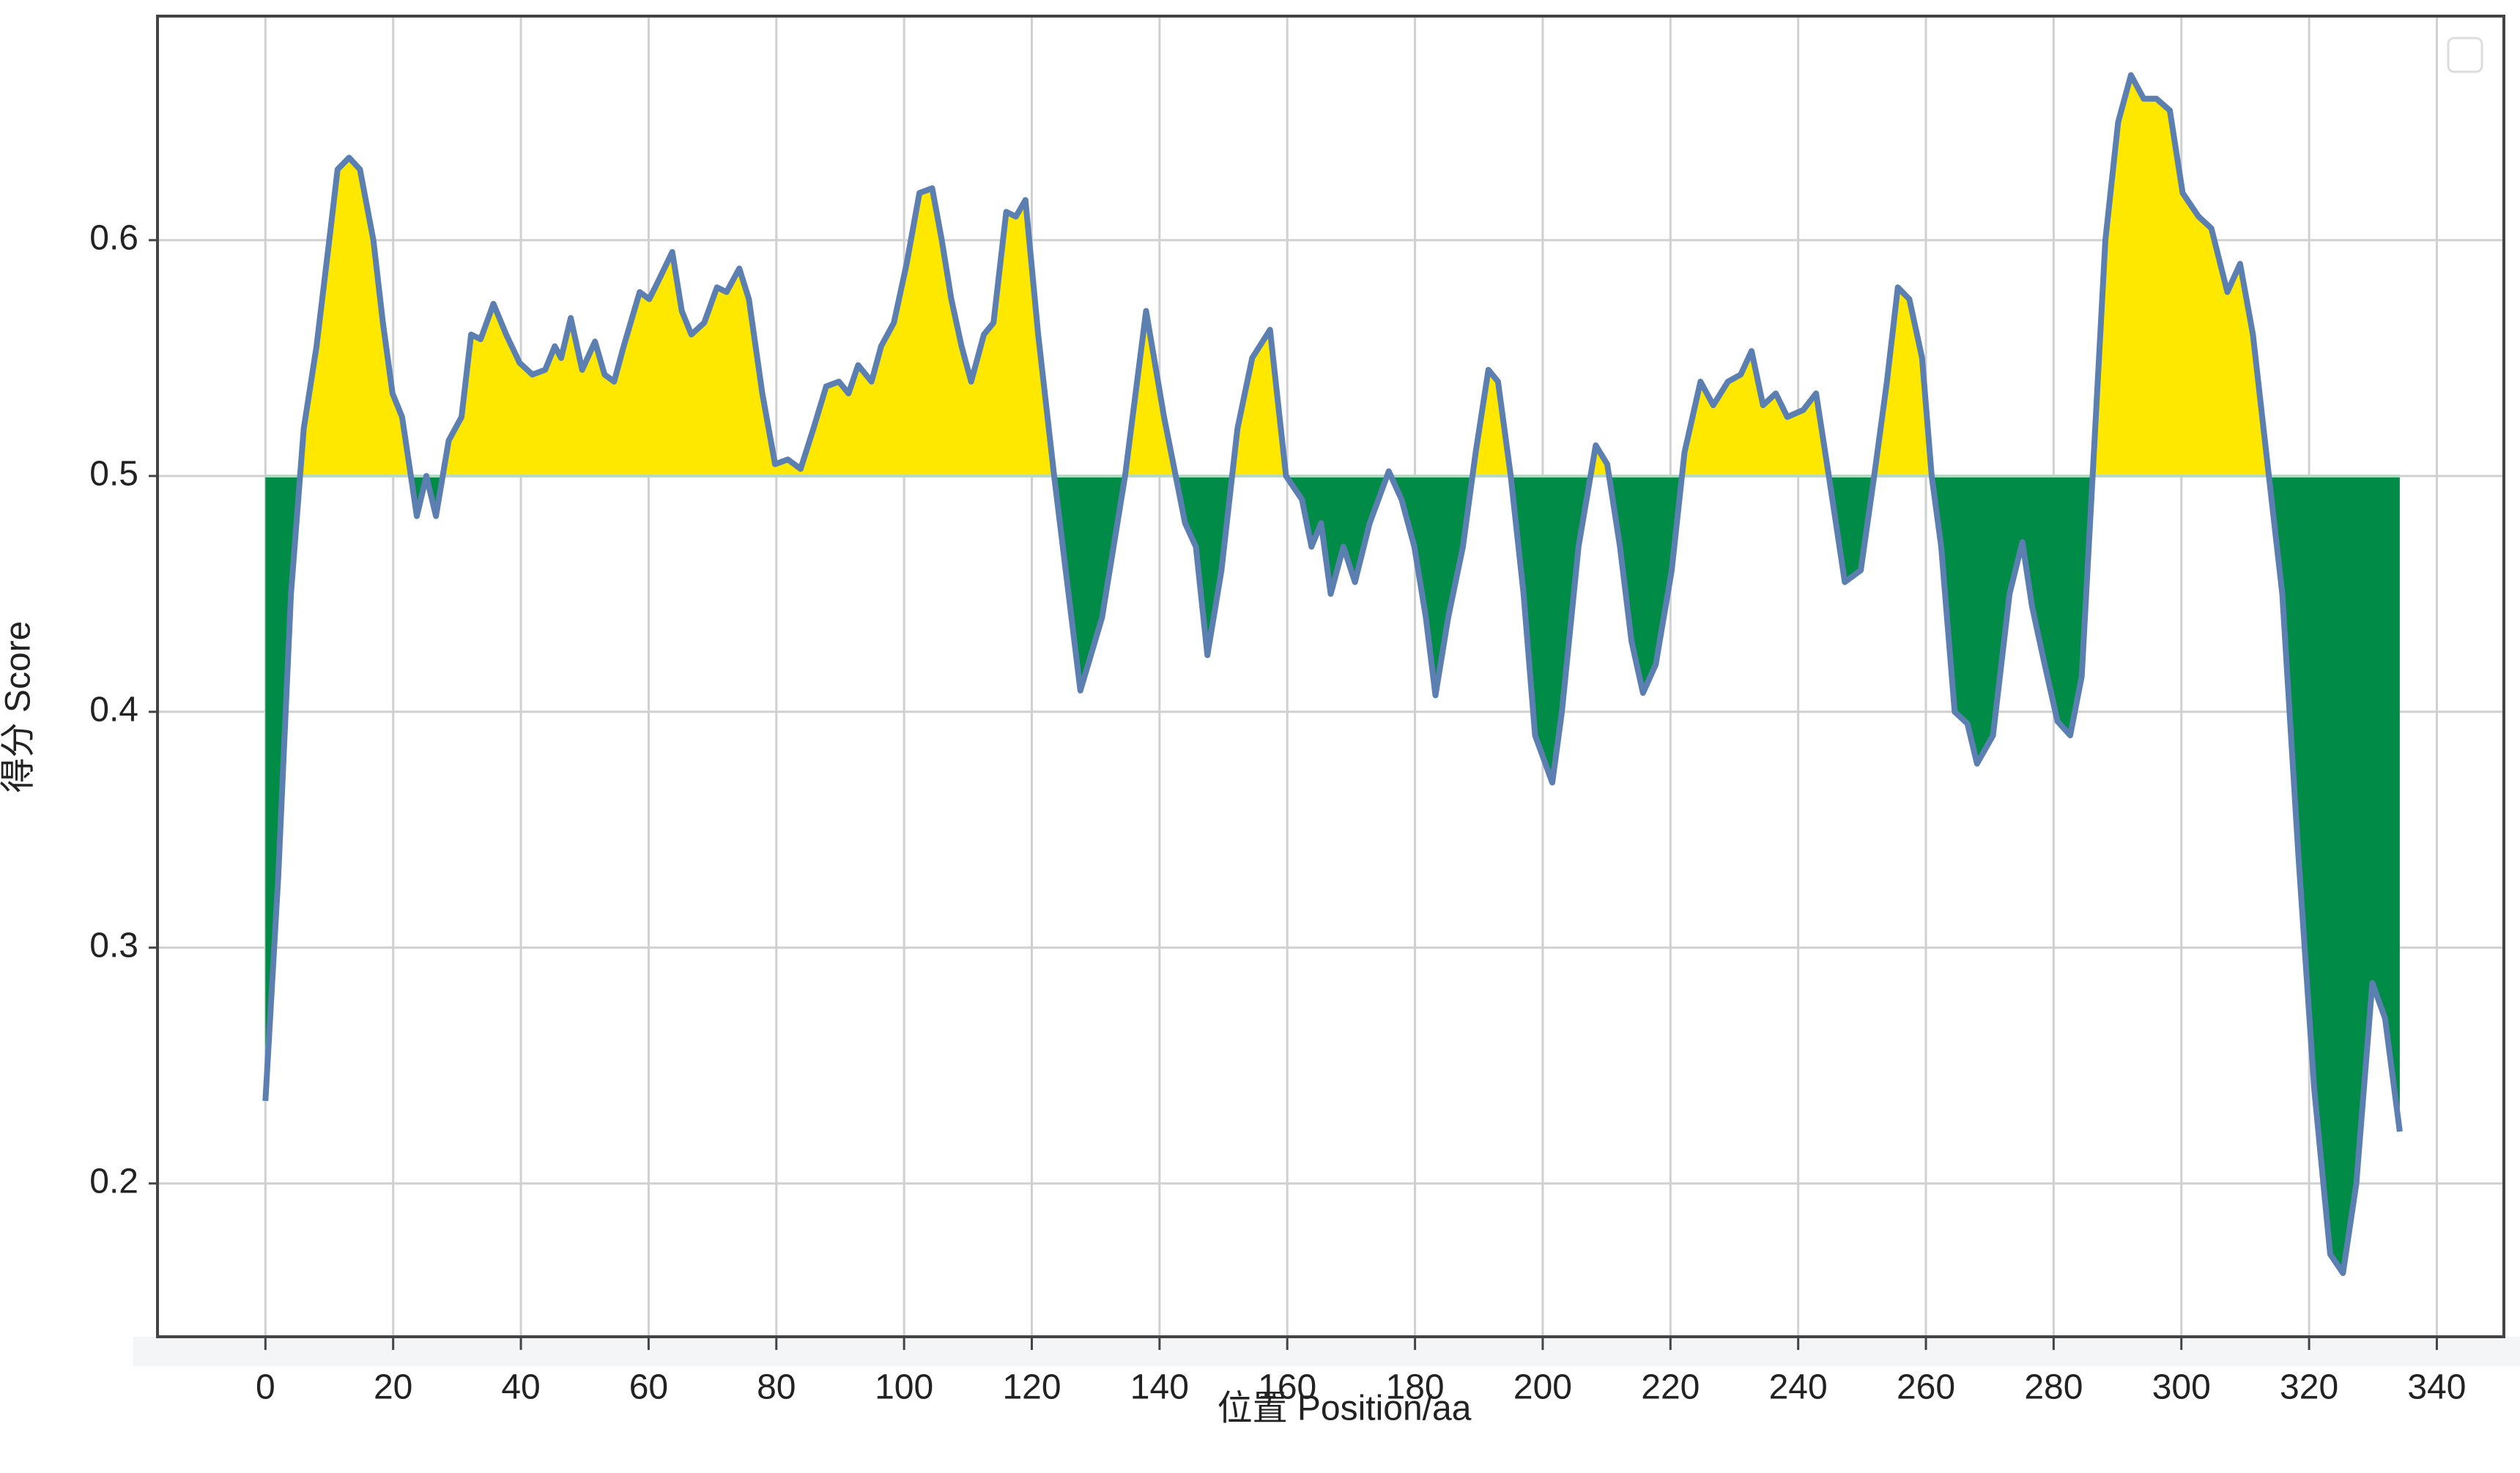  I want to click on x-tick-label: 320, so click(2309, 1387).